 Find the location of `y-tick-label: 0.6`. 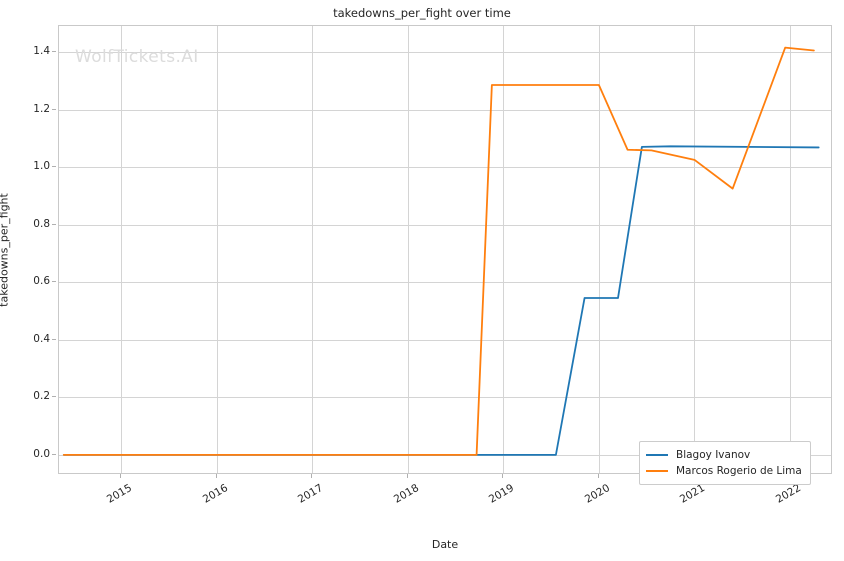

y-tick-label: 0.6 is located at coordinates (41, 281).